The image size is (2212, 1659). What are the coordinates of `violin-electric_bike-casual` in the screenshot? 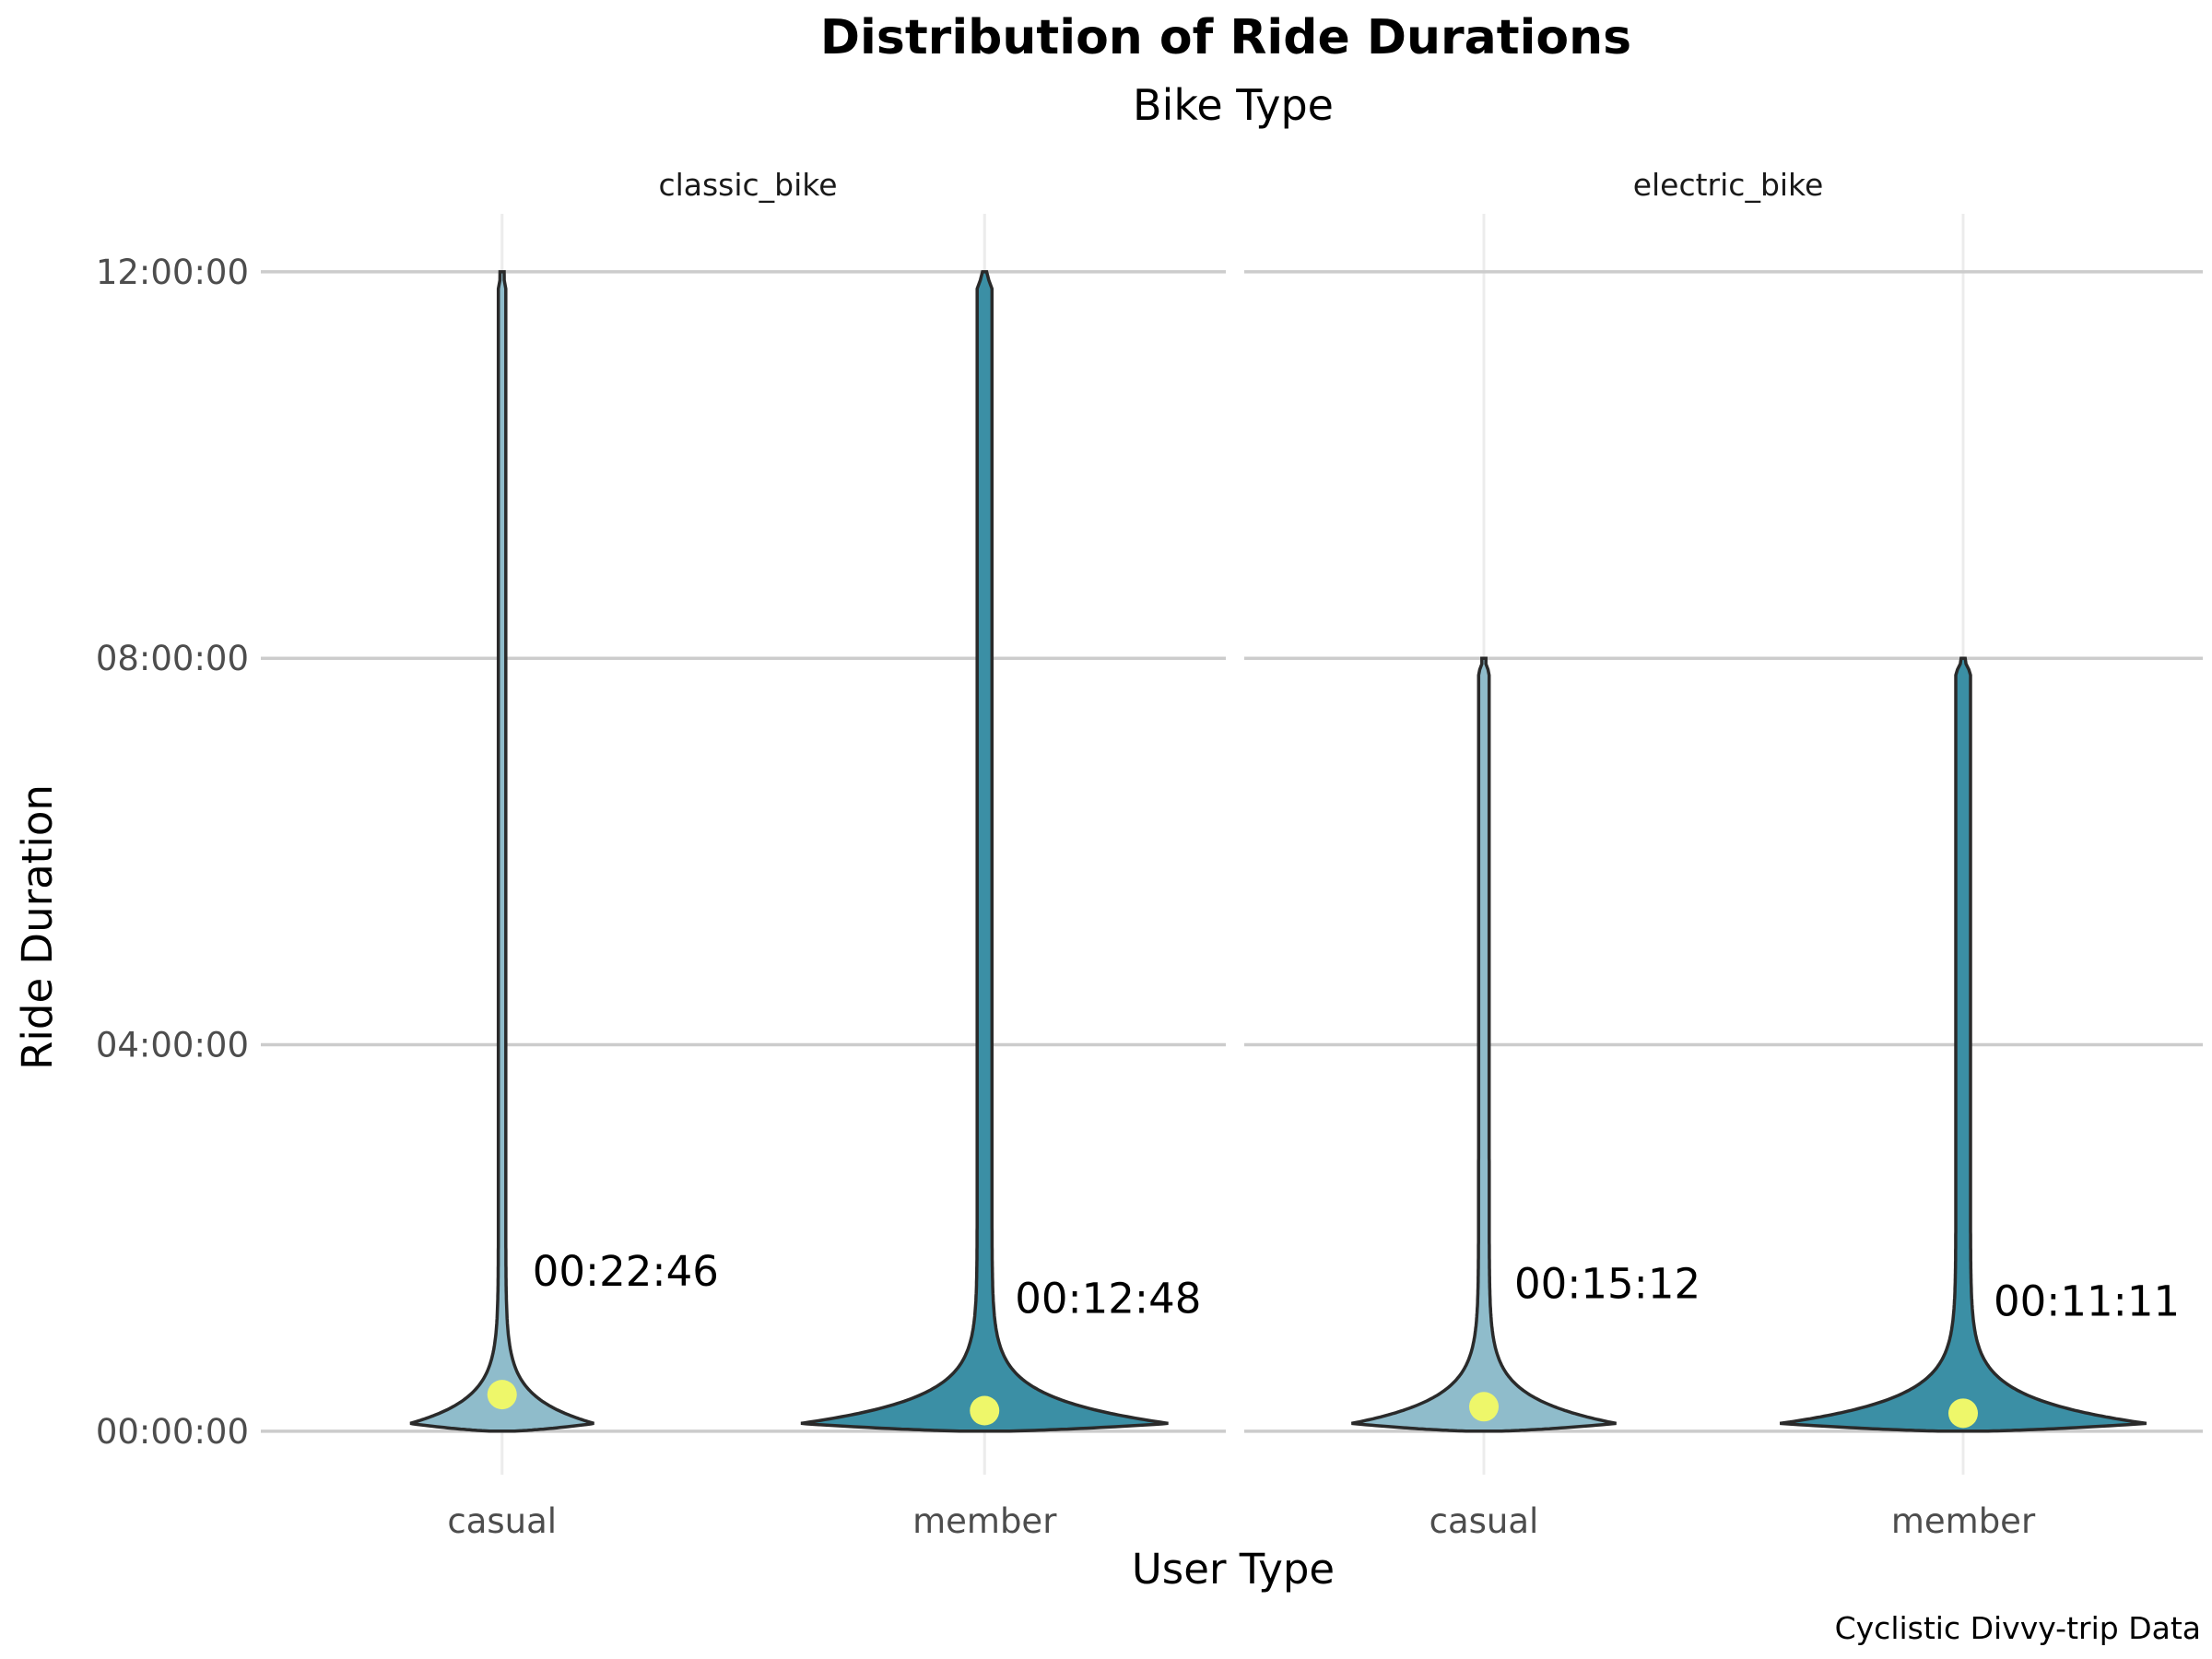 It's located at (1484, 1044).